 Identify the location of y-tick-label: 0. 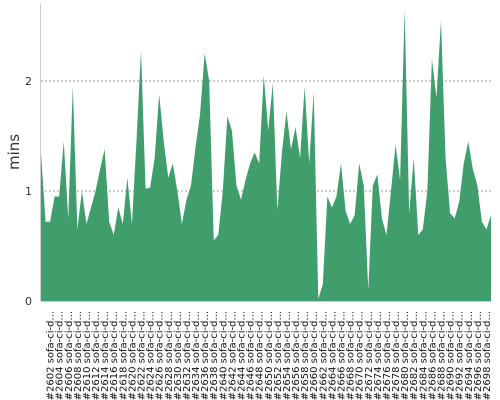
(28, 301).